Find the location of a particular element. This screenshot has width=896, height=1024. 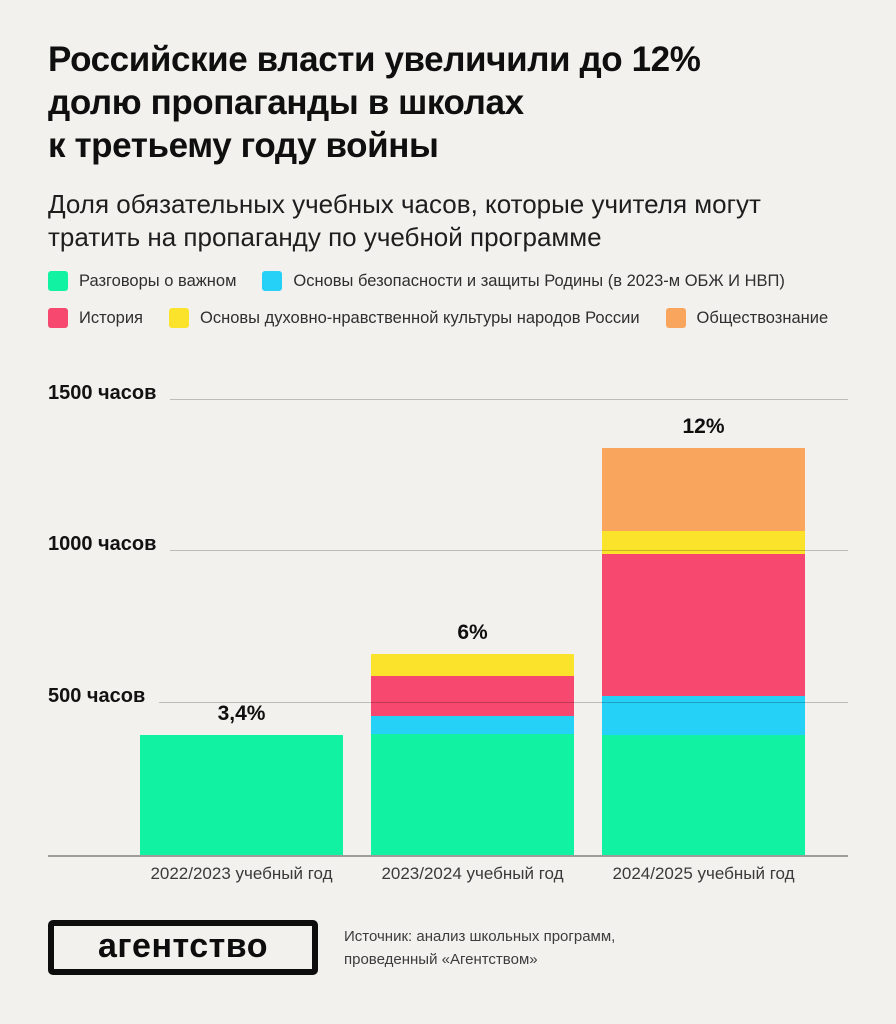

bar: 3,4% is located at coordinates (241, 778).